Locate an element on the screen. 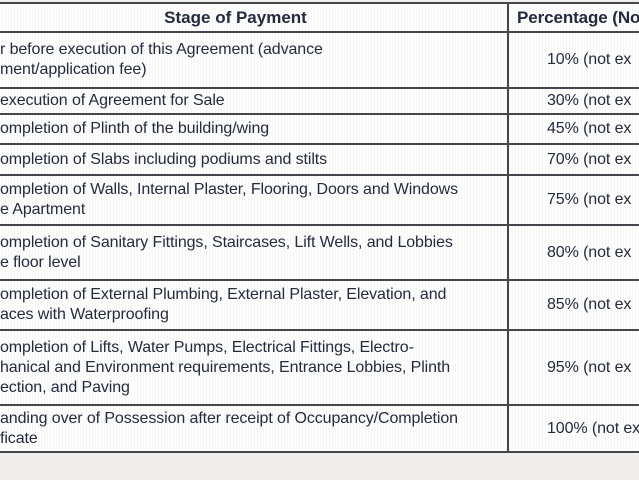 This screenshot has width=639, height=480. percentage-cell: 100% (not ex is located at coordinates (574, 428).